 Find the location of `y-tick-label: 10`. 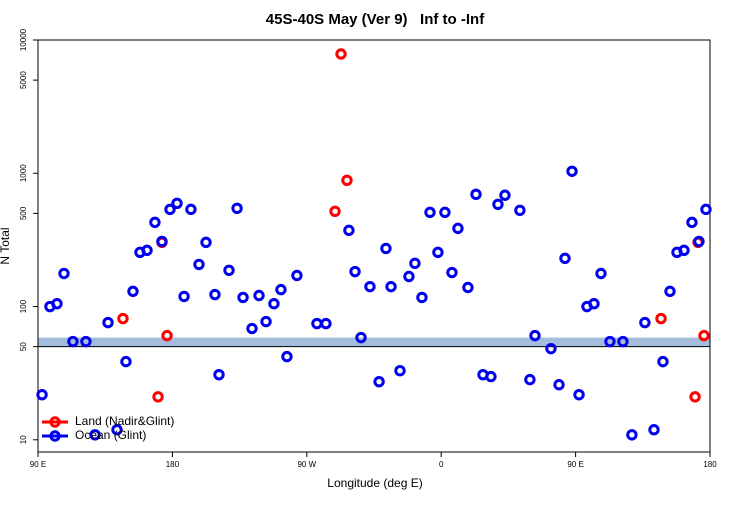

y-tick-label: 10 is located at coordinates (23, 439).